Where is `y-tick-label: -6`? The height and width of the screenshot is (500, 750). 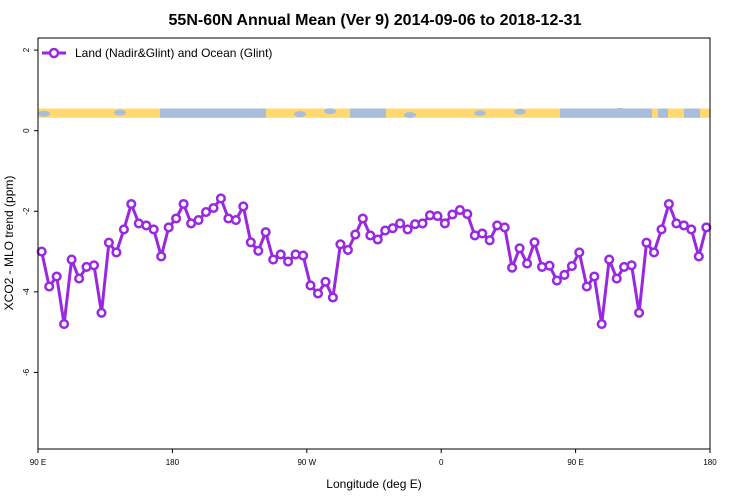
y-tick-label: -6 is located at coordinates (26, 372).